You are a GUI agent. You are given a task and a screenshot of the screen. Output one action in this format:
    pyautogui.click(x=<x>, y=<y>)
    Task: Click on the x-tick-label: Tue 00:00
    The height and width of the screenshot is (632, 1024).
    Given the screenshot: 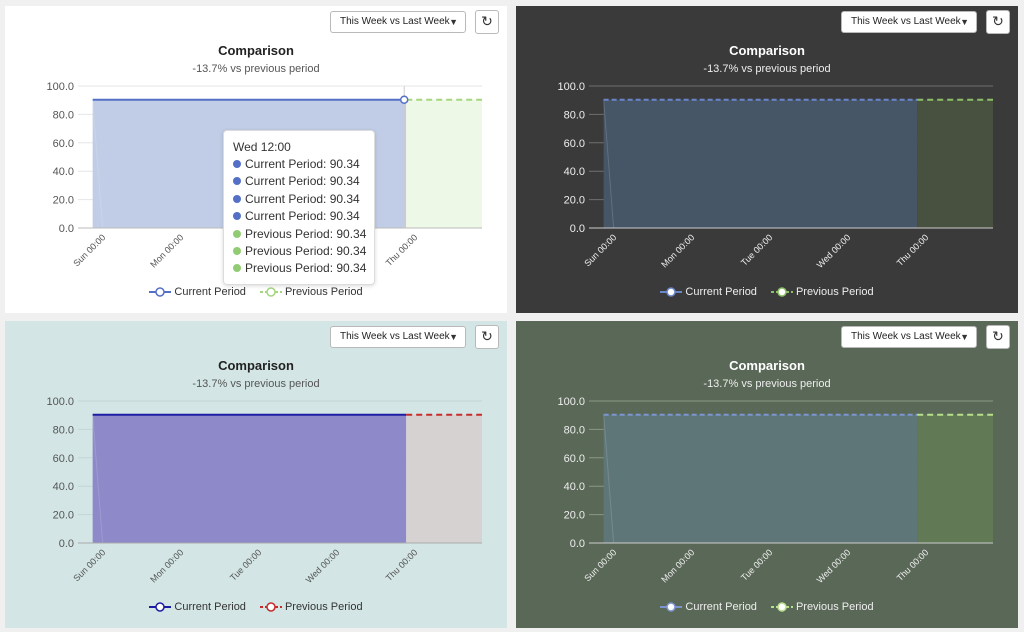 What is the action you would take?
    pyautogui.click(x=756, y=564)
    